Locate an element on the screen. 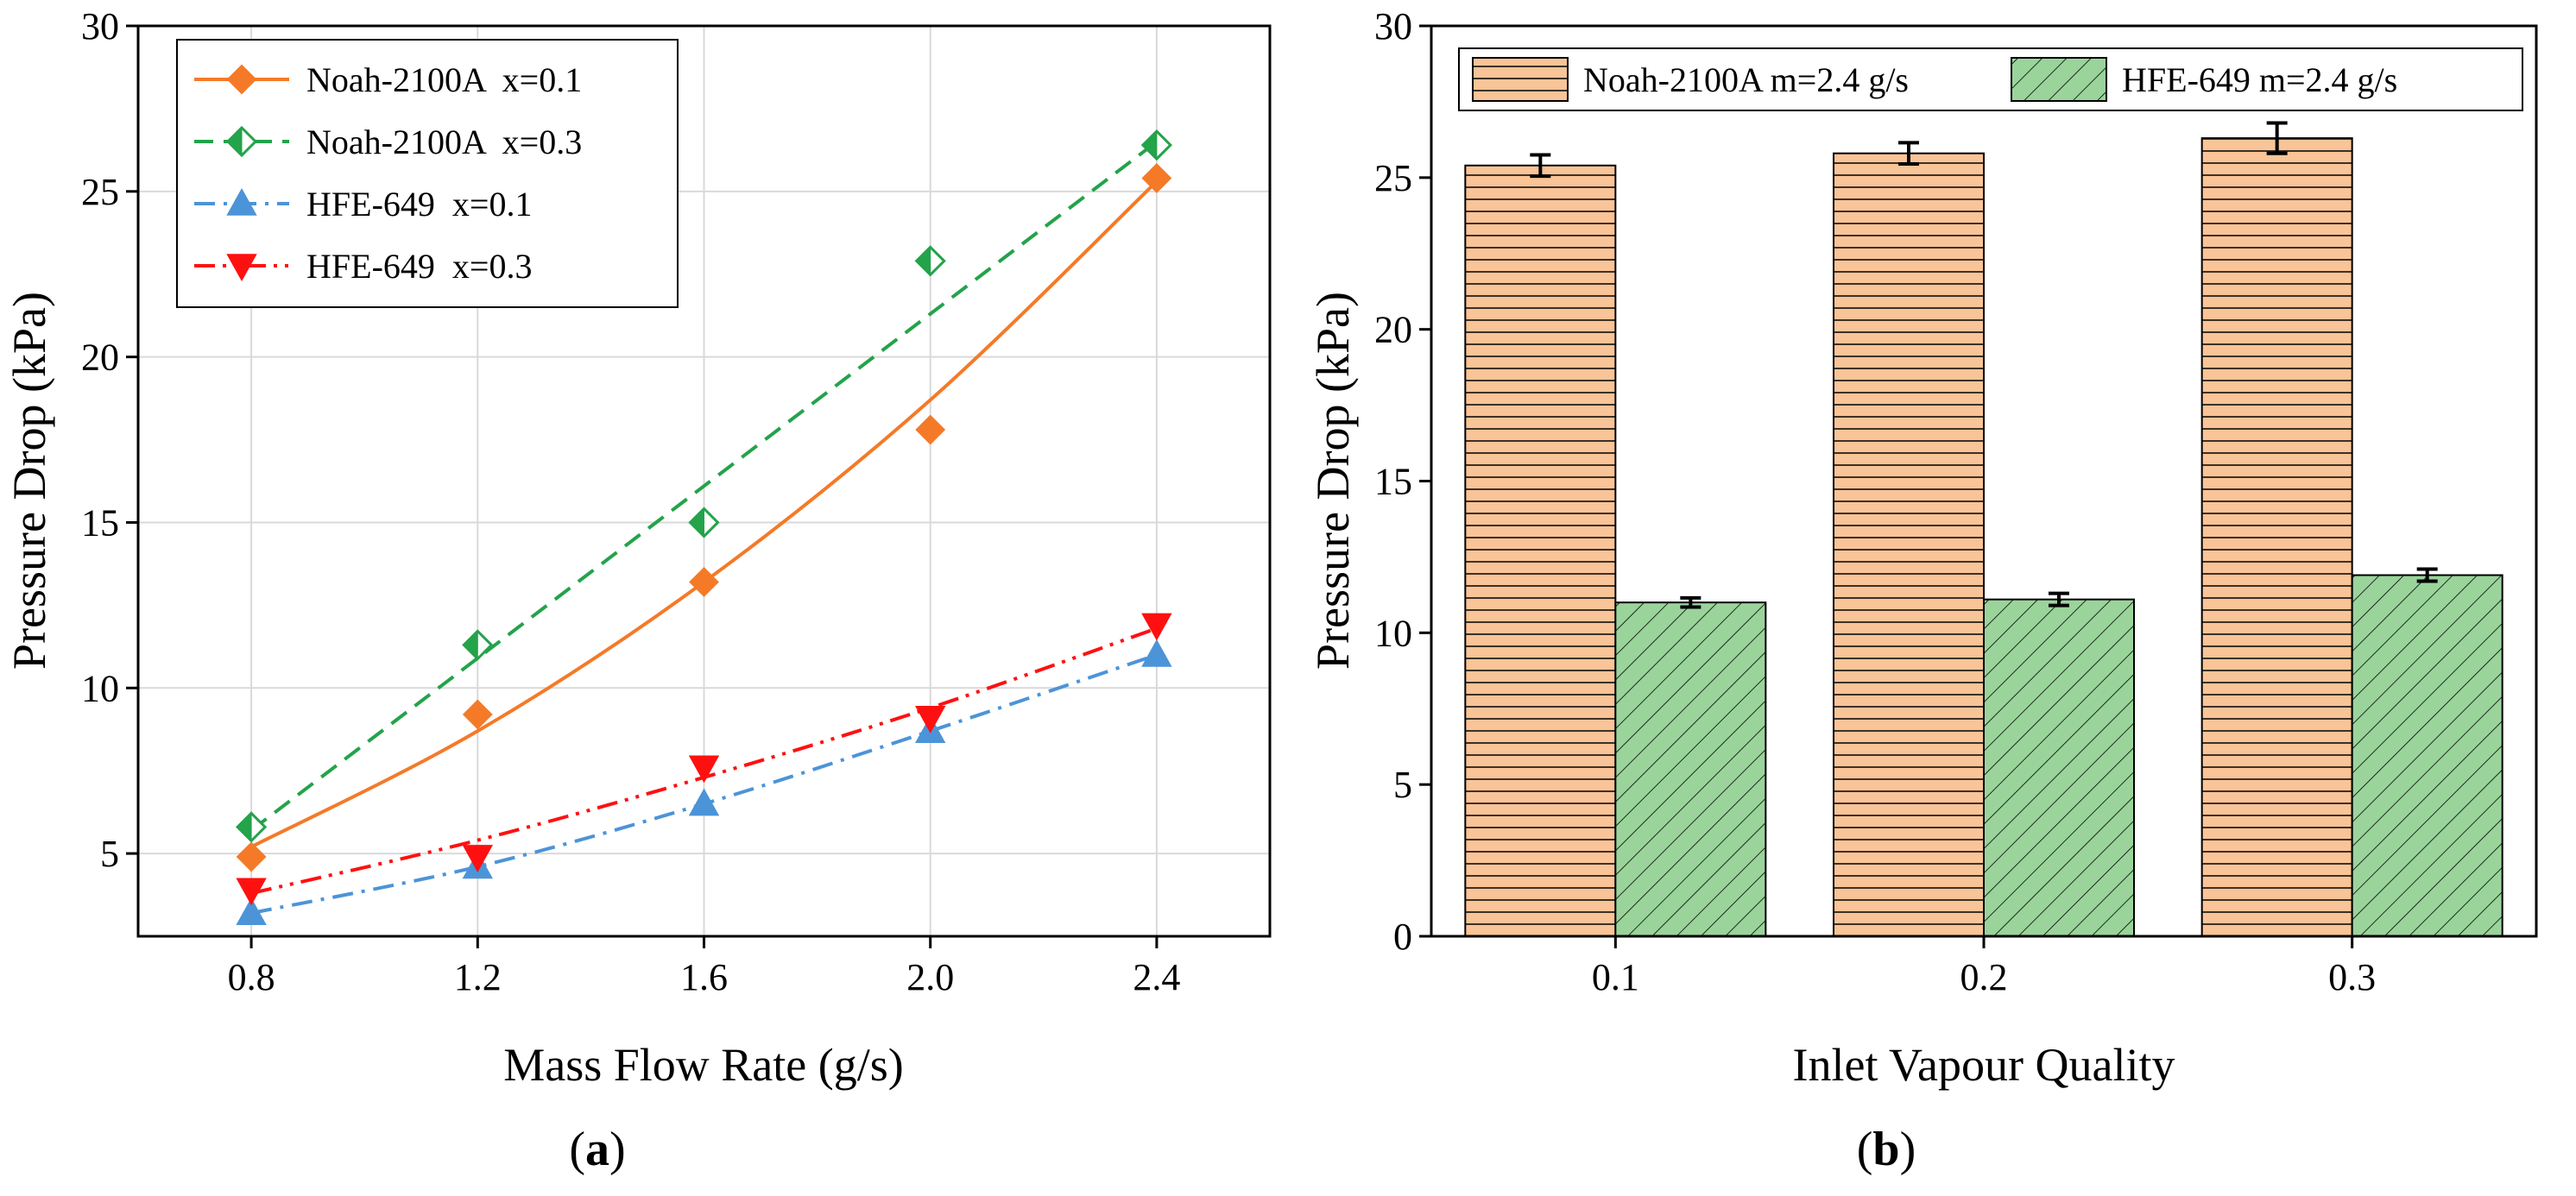  panel-a-x-axis-title: Mass Flow Rate (g/s) is located at coordinates (703, 1065).